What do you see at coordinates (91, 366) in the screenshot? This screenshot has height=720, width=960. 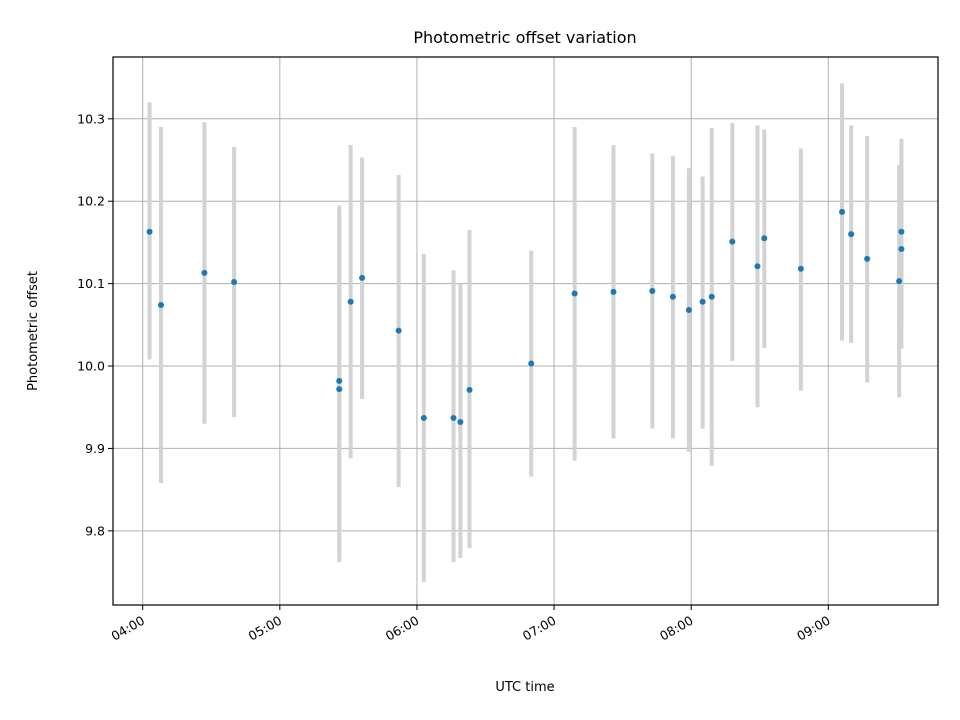 I see `y-tick-label: 10.0` at bounding box center [91, 366].